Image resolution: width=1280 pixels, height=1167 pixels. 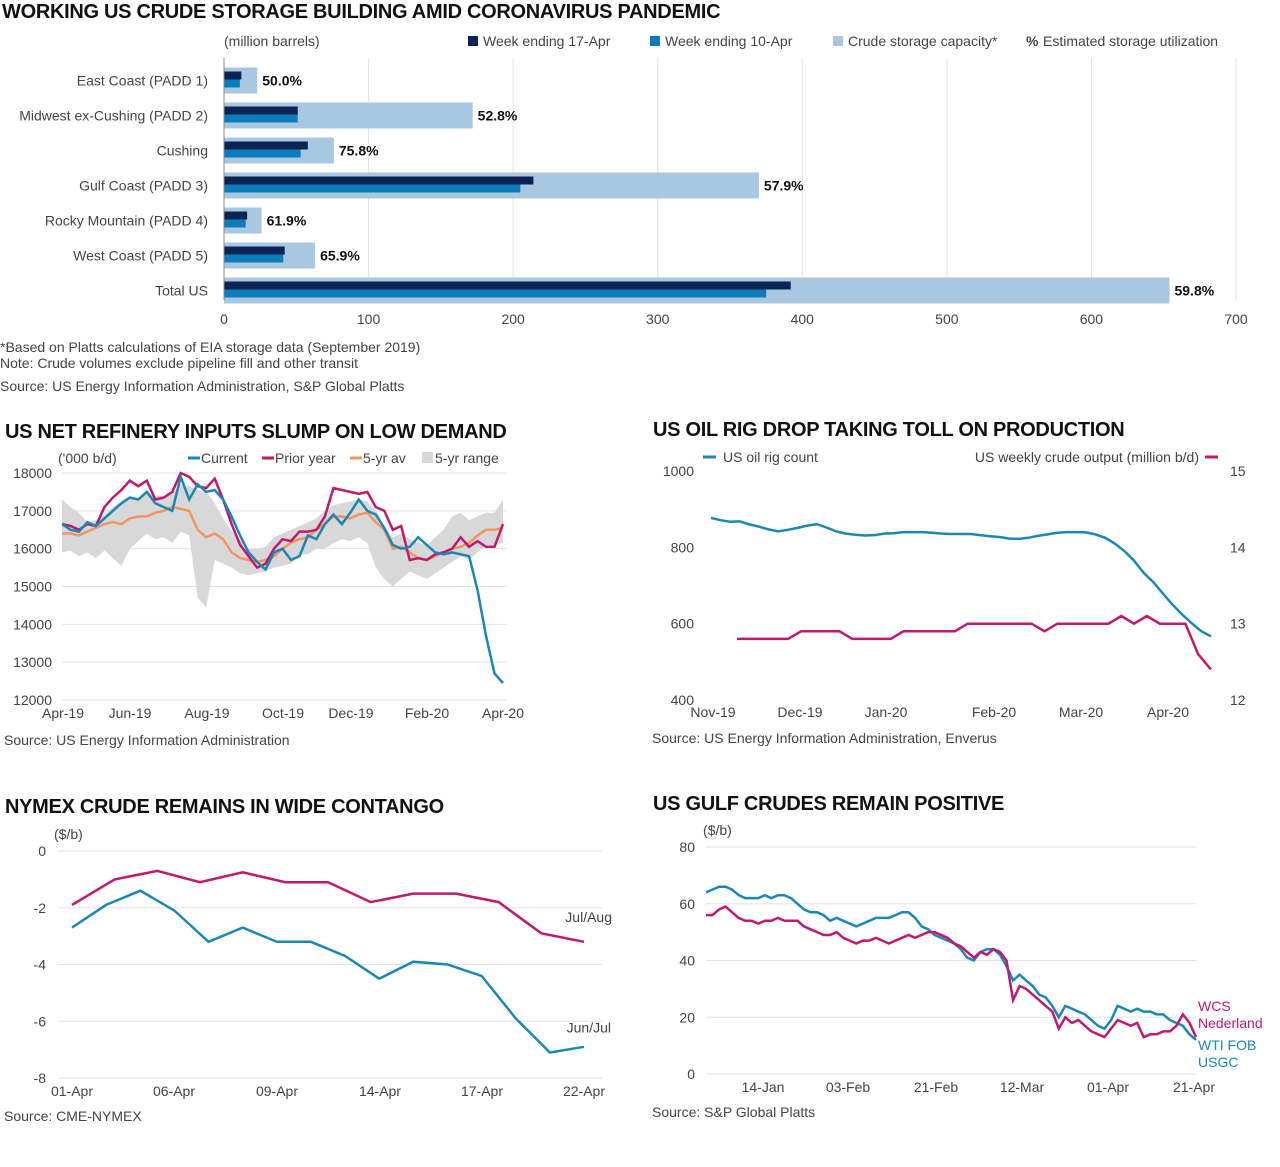 I want to click on y-right-tick-label: 15, so click(x=1238, y=471).